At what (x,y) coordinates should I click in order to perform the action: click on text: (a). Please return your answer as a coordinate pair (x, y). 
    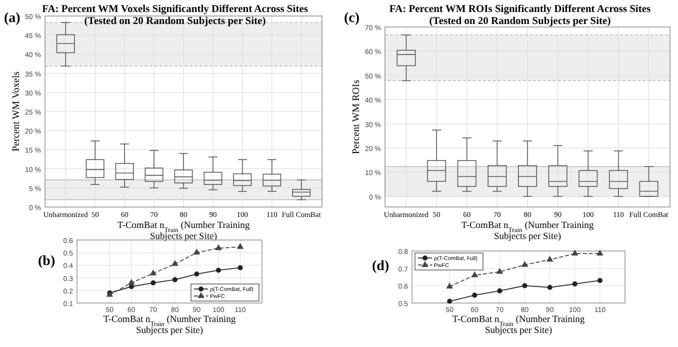
    Looking at the image, I should click on (12, 18).